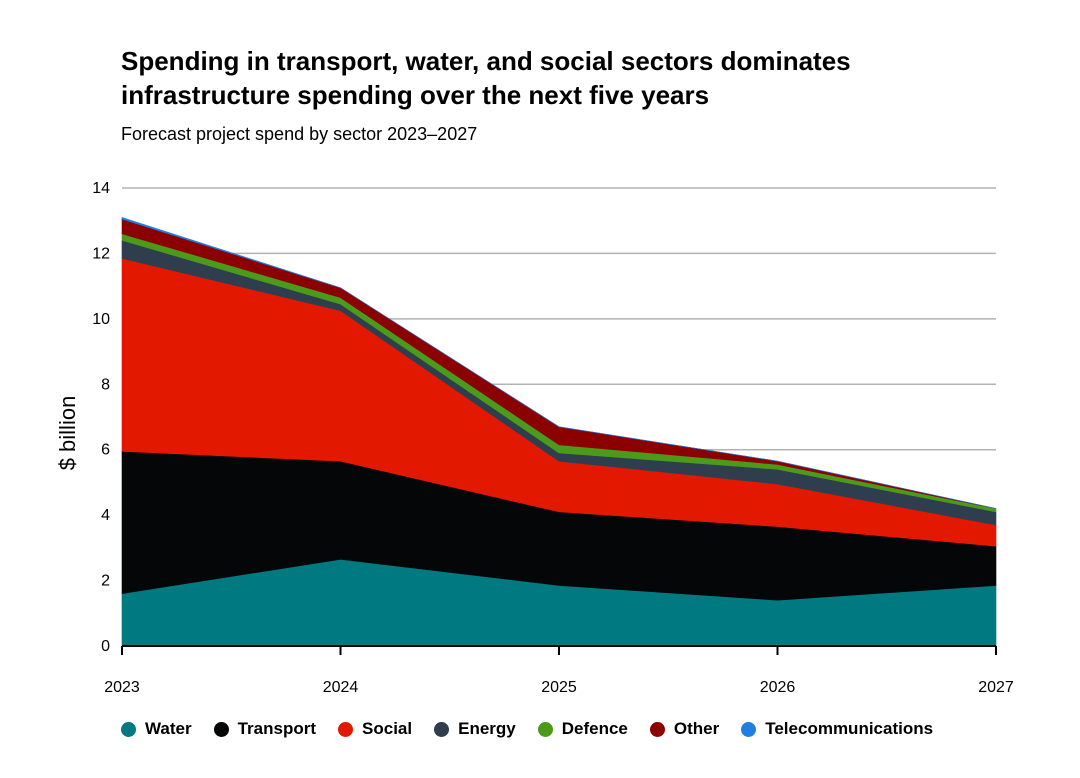 This screenshot has height=778, width=1080. I want to click on legend-item-telecommunications: Telecommunications, so click(837, 729).